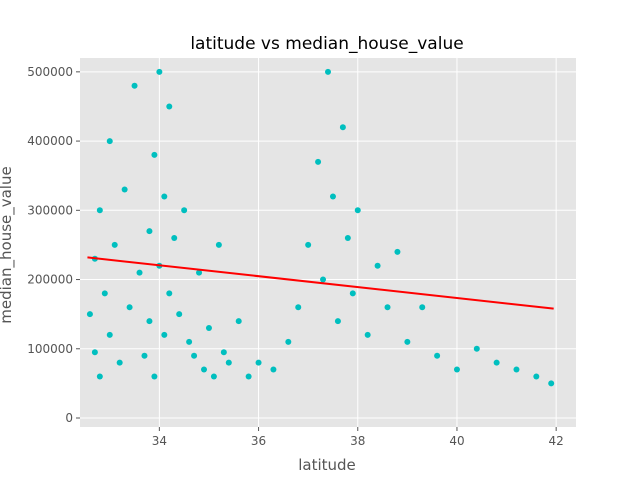 This screenshot has height=480, width=640. What do you see at coordinates (556, 441) in the screenshot?
I see `x-tick-label: 42` at bounding box center [556, 441].